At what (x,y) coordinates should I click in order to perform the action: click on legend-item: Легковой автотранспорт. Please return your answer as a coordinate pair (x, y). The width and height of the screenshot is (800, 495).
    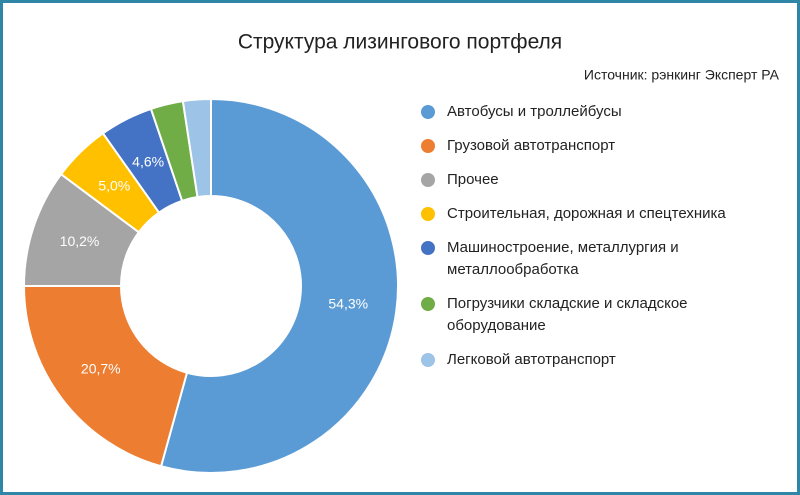
    Looking at the image, I should click on (596, 360).